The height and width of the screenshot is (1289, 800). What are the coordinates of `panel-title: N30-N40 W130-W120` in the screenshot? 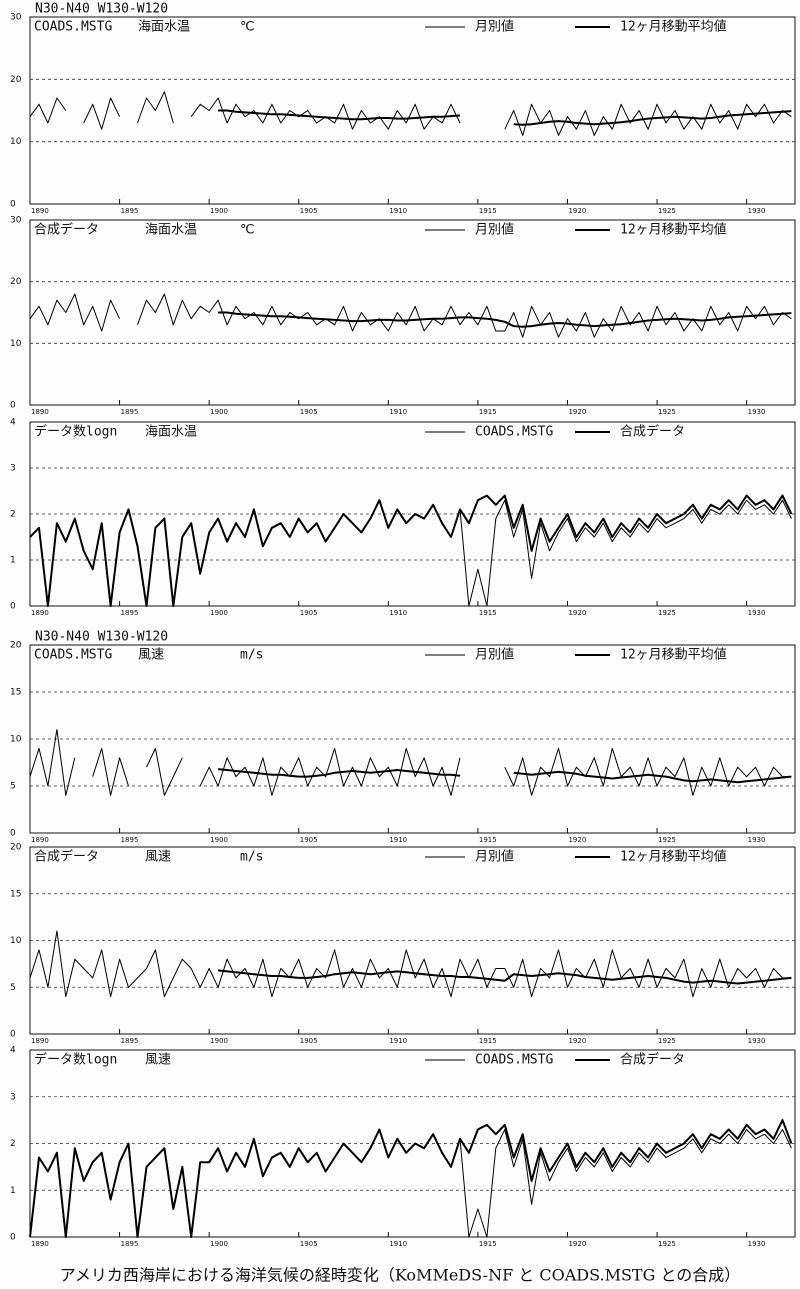 It's located at (101, 9).